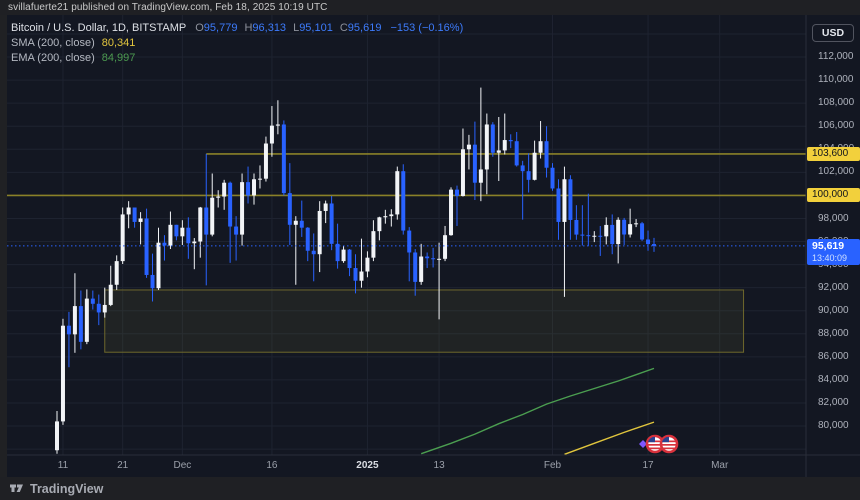 This screenshot has height=500, width=860. I want to click on symbol-title: Bitcoin / U.S. Dollar, 1D, BITSTAMP, so click(99, 27).